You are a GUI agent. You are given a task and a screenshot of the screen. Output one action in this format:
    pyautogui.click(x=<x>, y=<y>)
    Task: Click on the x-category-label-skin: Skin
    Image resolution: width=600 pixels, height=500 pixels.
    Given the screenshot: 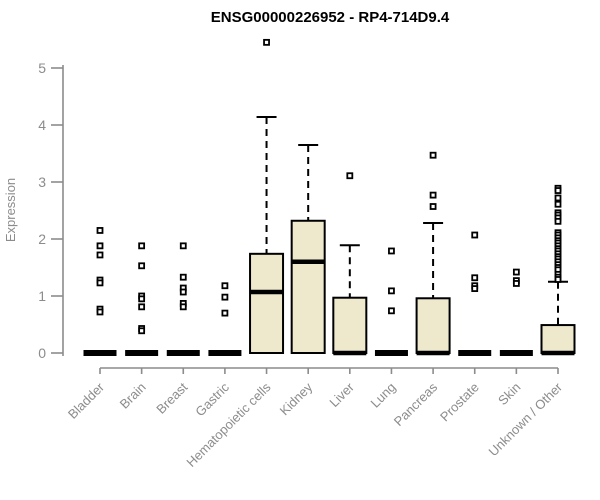 What is the action you would take?
    pyautogui.click(x=509, y=394)
    